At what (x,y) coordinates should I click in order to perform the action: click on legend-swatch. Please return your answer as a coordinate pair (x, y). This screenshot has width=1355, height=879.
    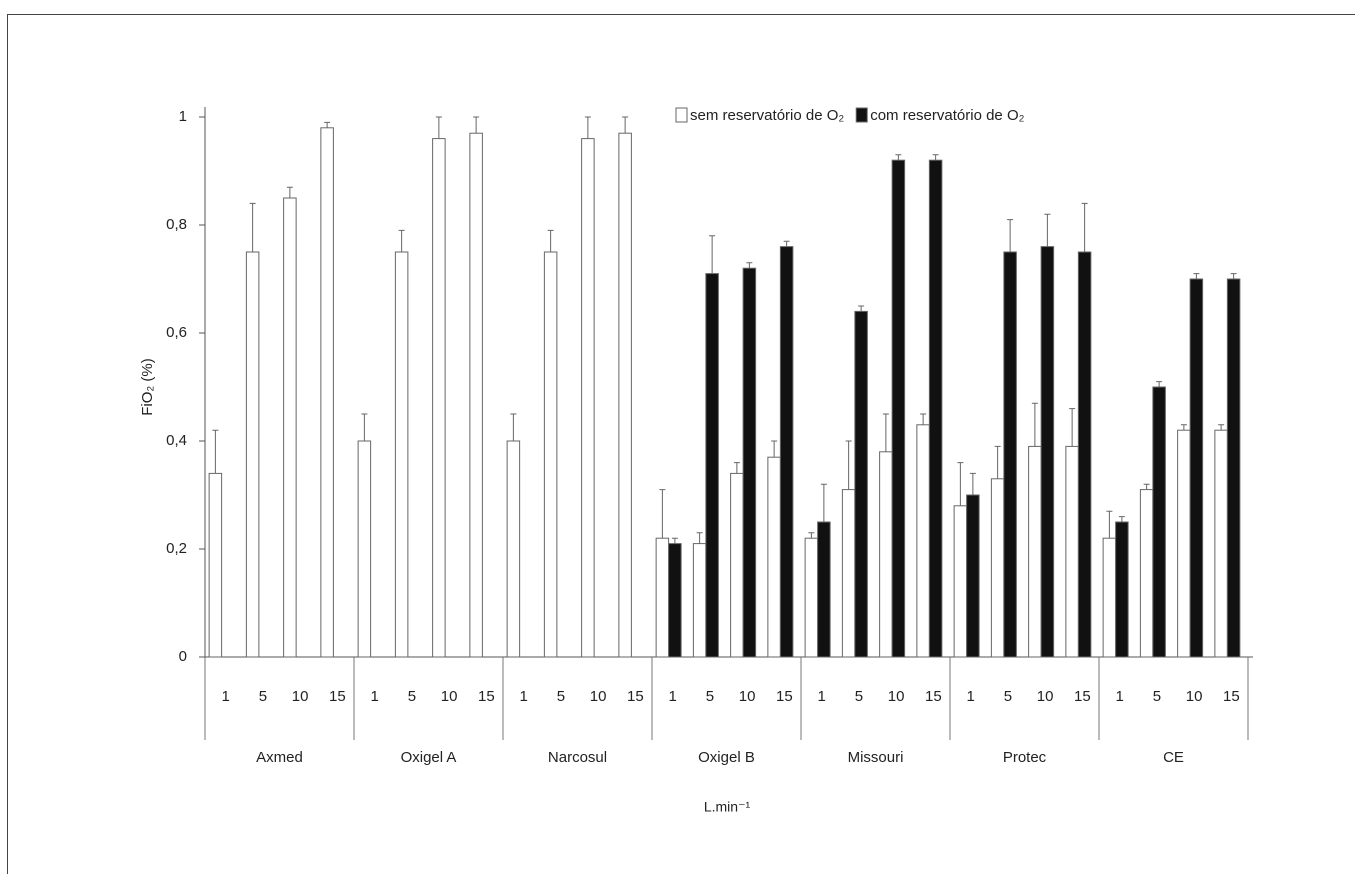
    Looking at the image, I should click on (681, 115).